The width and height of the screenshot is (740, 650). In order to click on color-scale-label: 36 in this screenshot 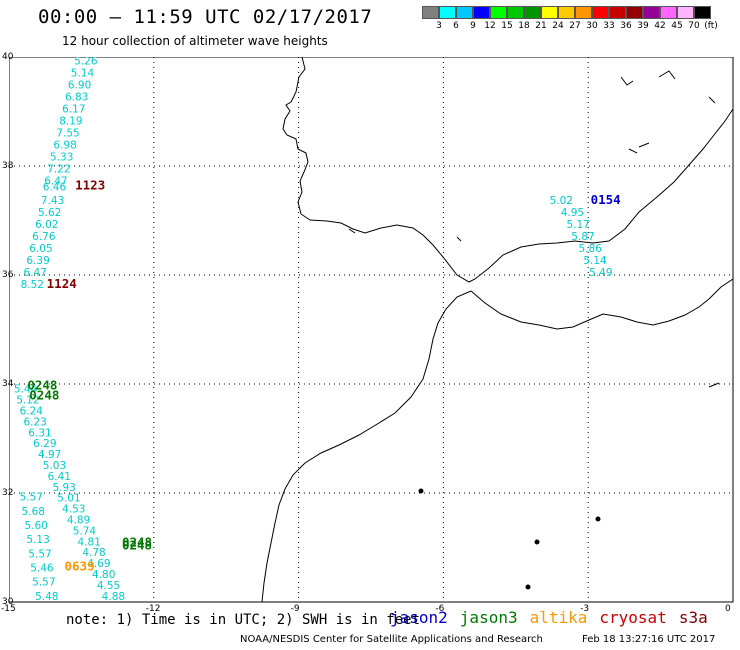, I will do `click(626, 26)`.